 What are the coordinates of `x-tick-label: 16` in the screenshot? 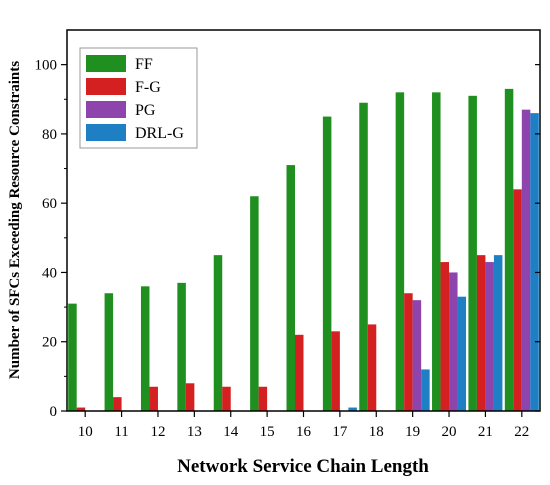 It's located at (304, 432).